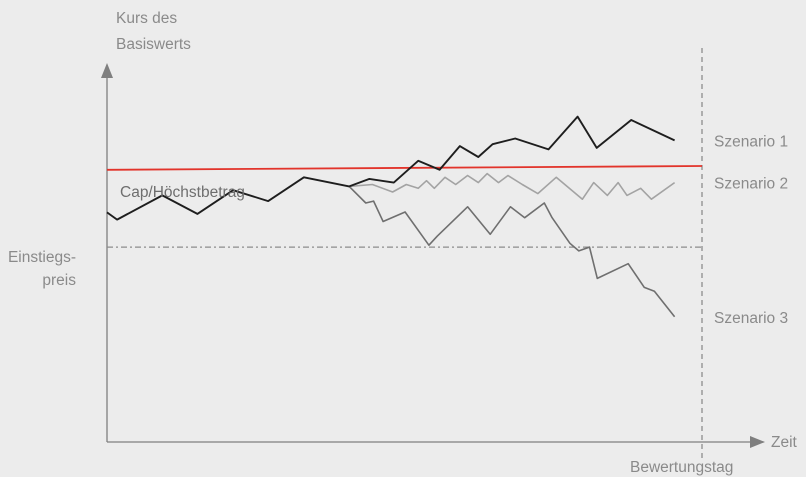 The image size is (806, 477). I want to click on entry-price-label-line1: Einstiegs-, so click(42, 257).